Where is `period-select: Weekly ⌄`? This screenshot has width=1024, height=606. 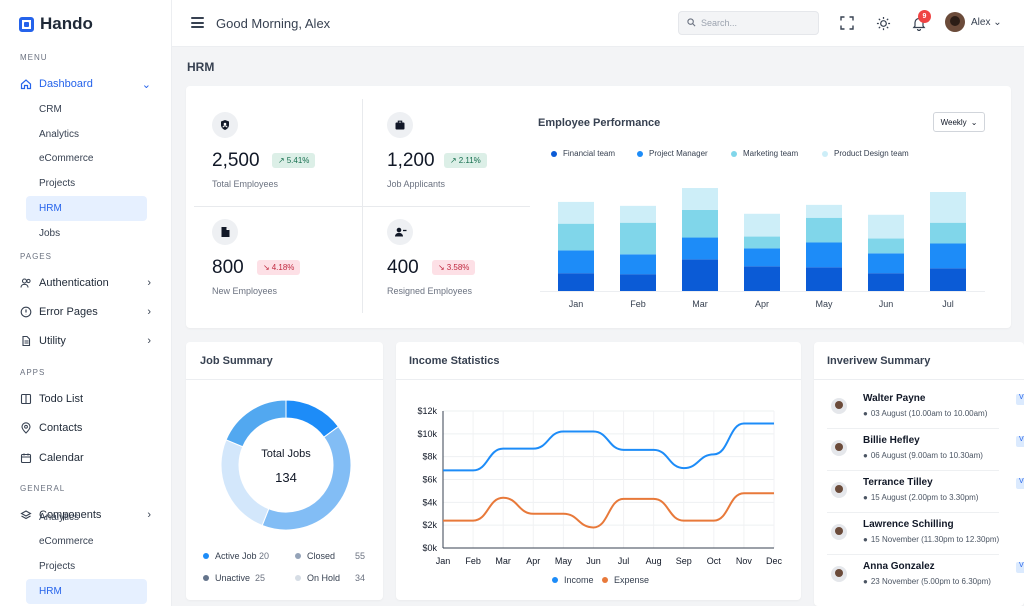 period-select: Weekly ⌄ is located at coordinates (959, 122).